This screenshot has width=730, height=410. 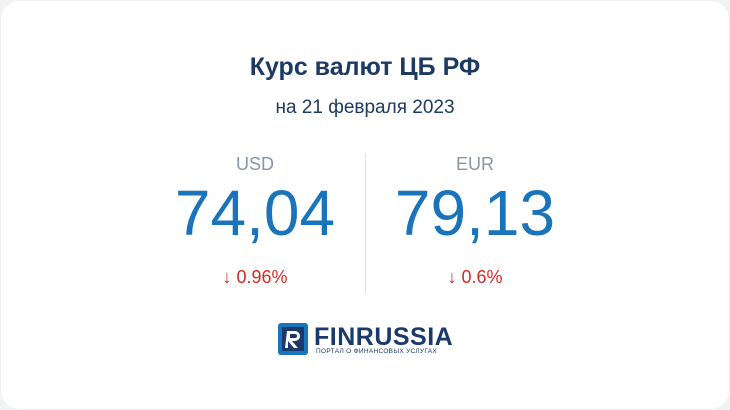 I want to click on currency-value: 79,13, so click(x=475, y=213).